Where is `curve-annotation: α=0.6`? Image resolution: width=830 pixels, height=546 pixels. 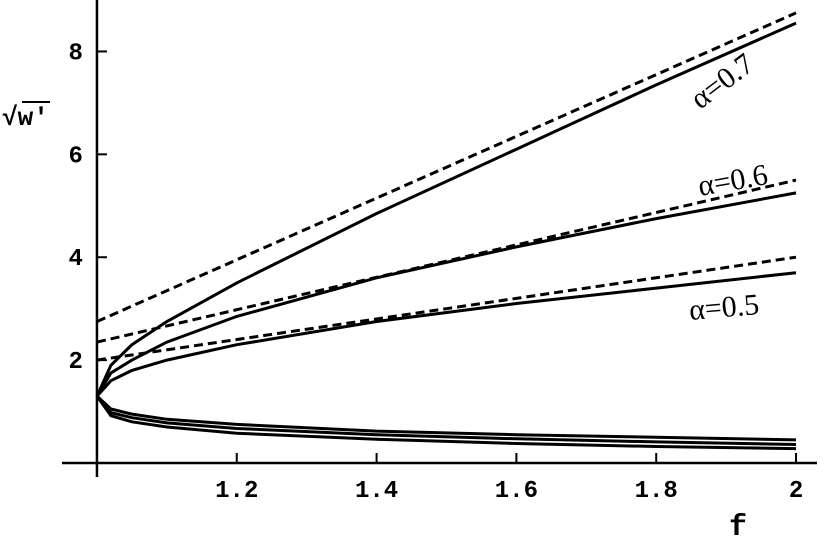
curve-annotation: α=0.6 is located at coordinates (732, 180).